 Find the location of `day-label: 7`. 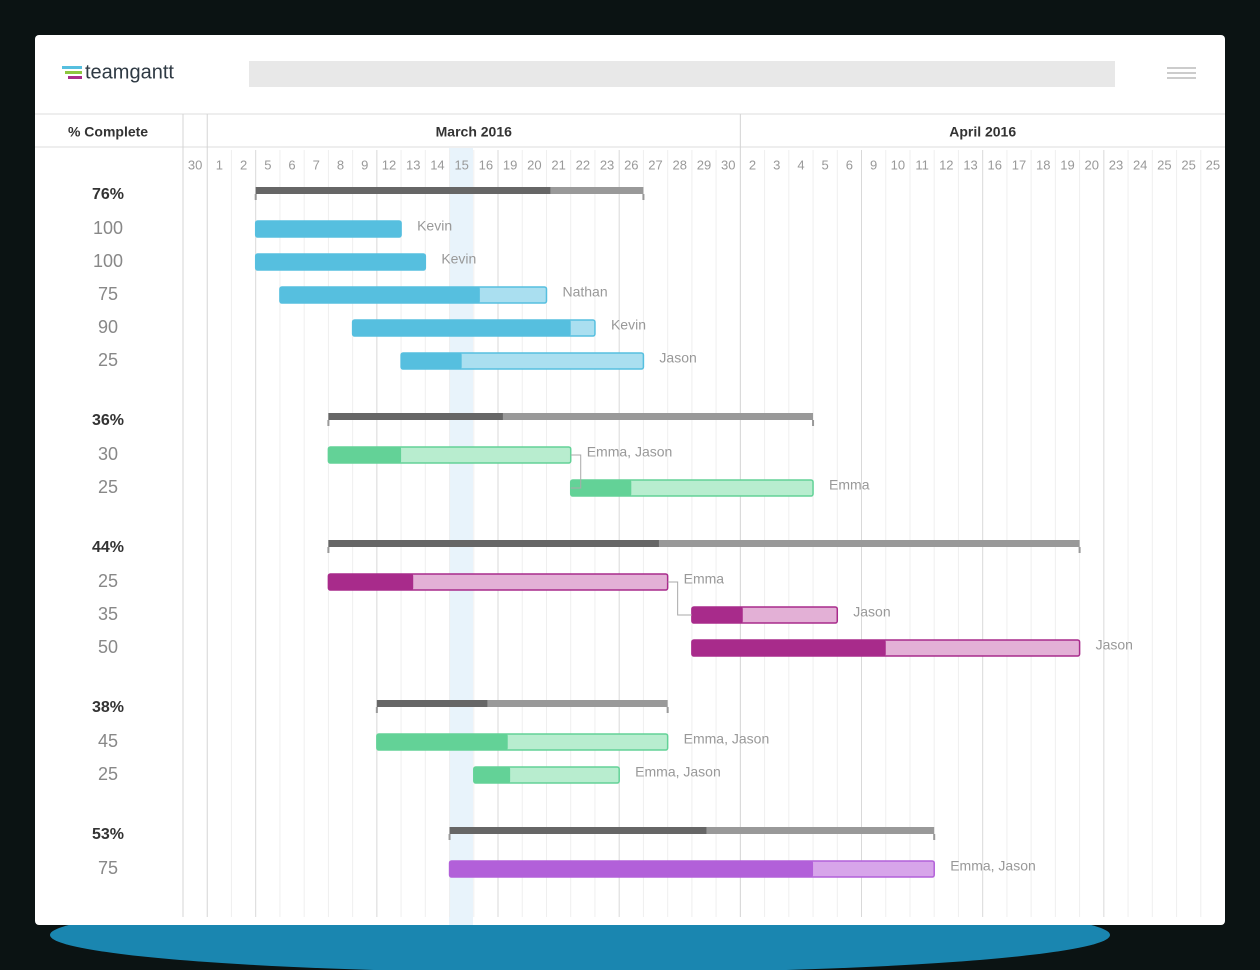

day-label: 7 is located at coordinates (316, 164).